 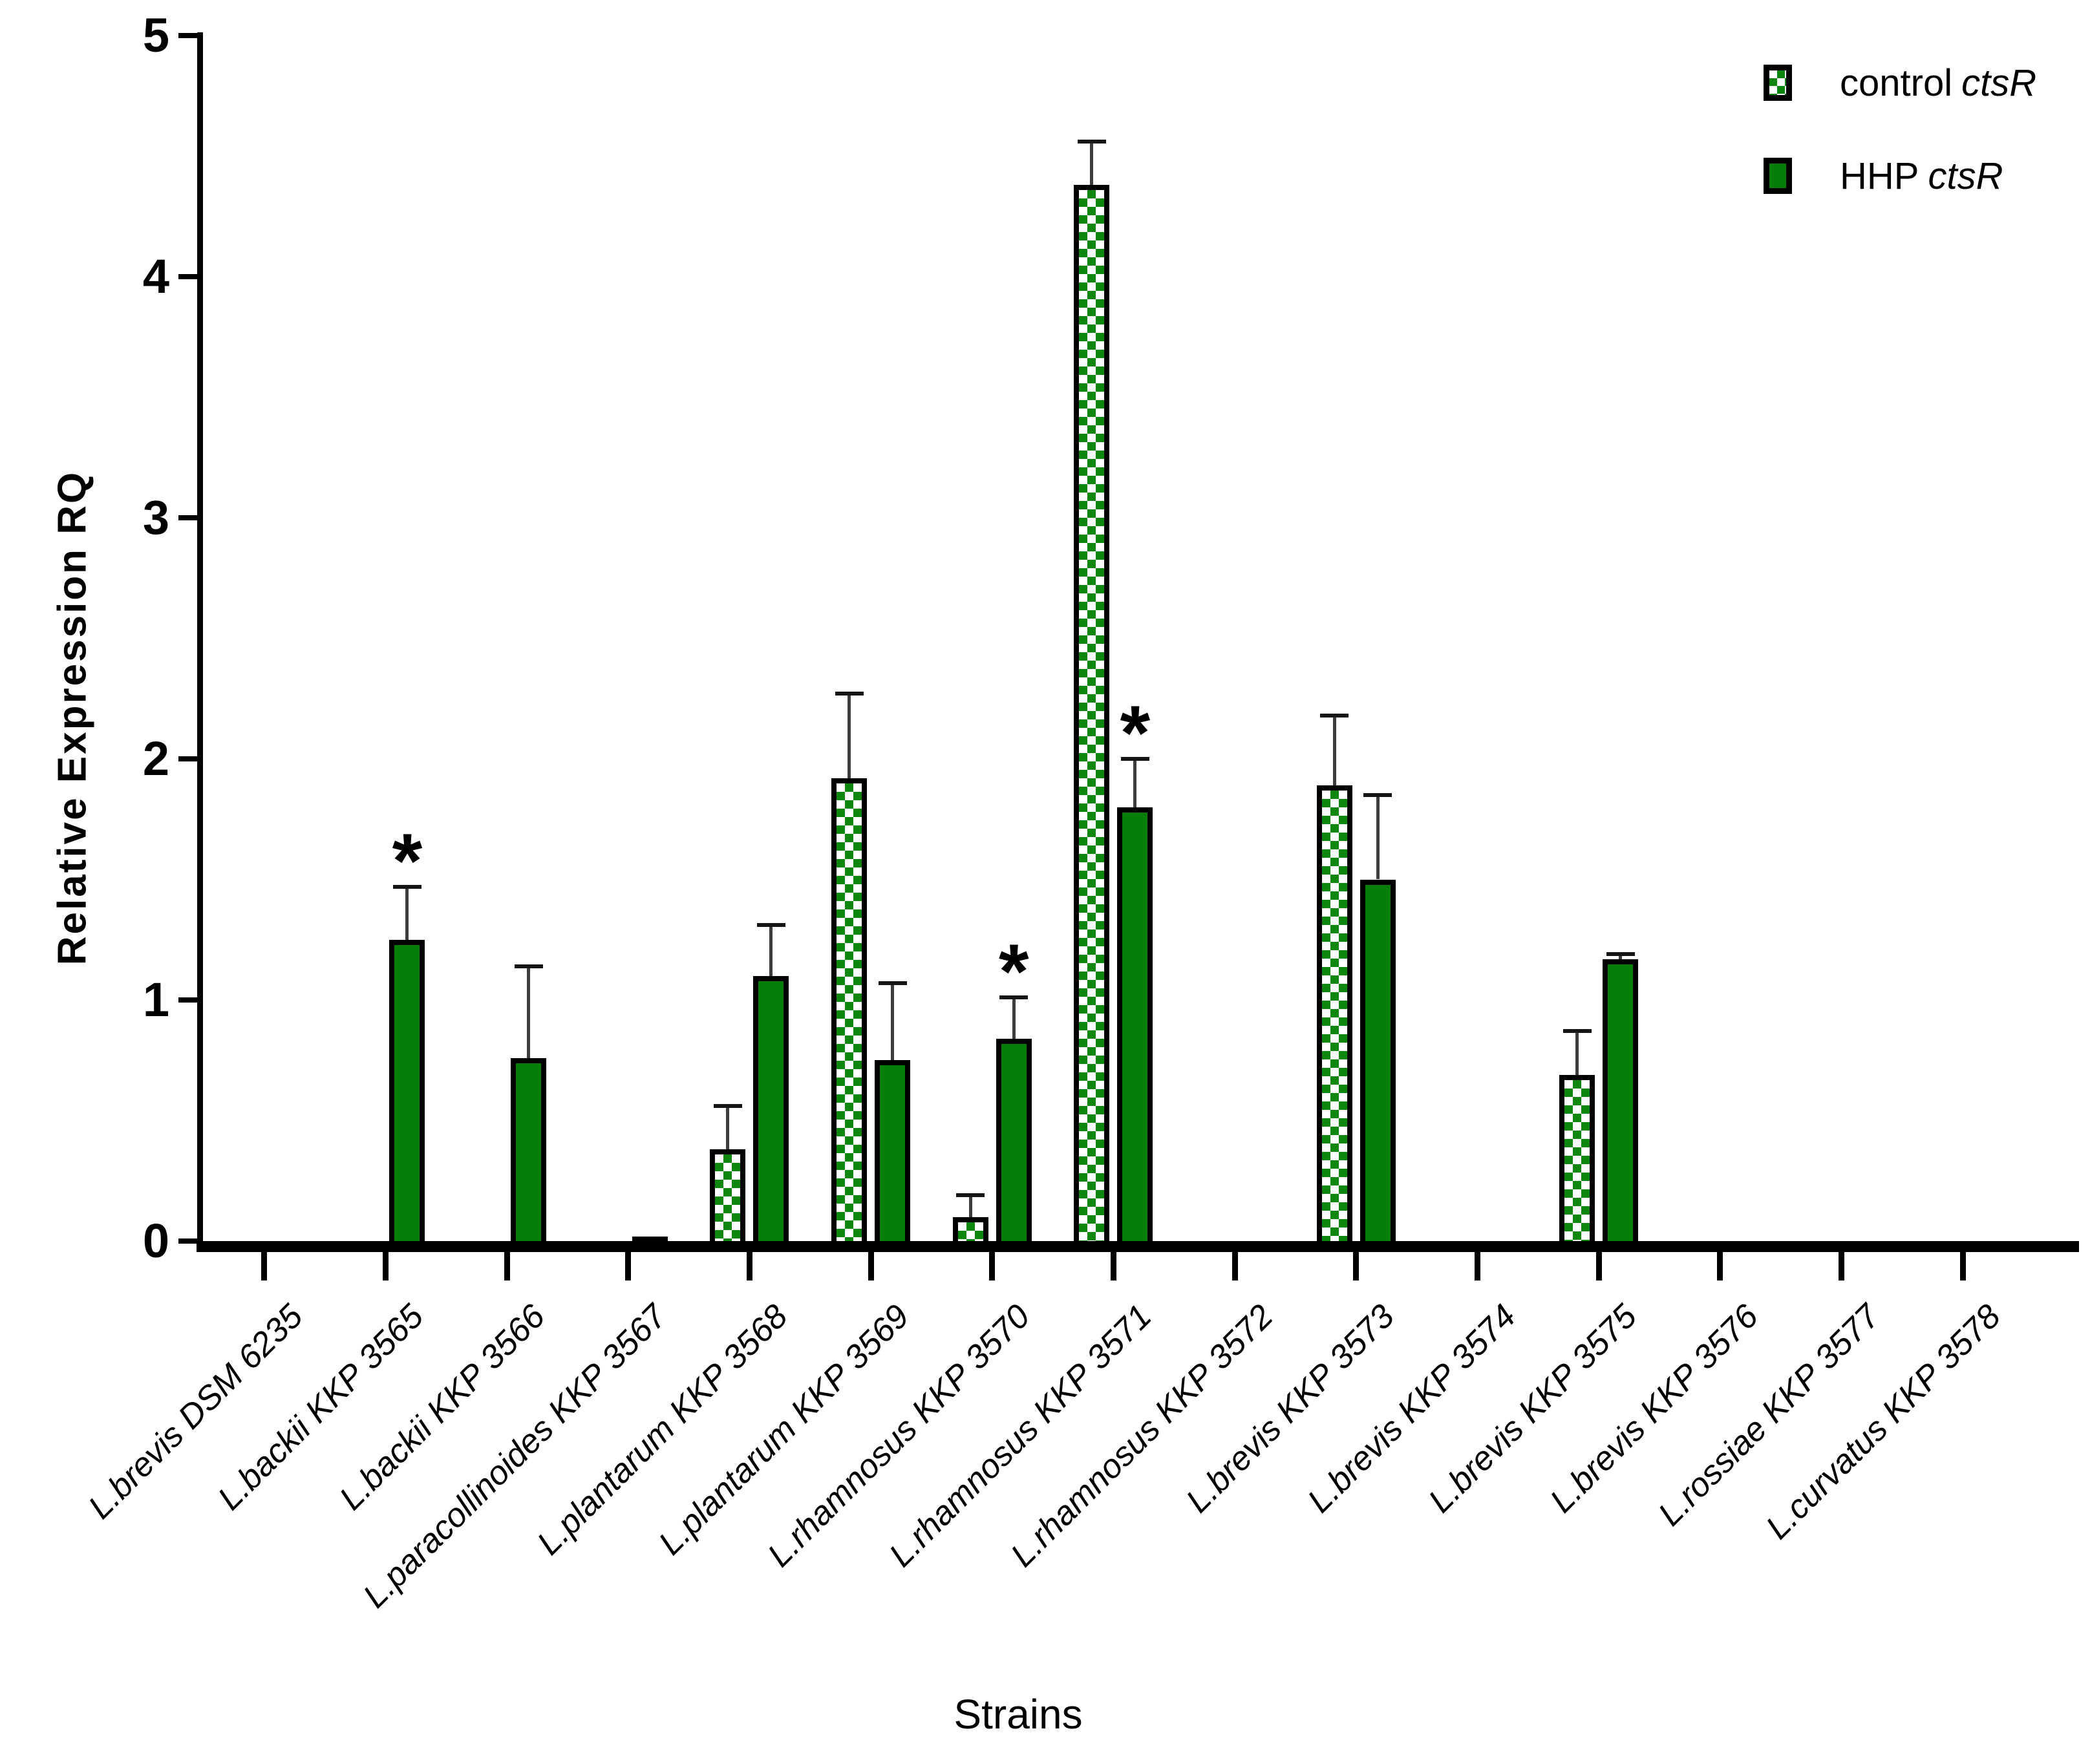 I want to click on legend-label-control: control ctsR, so click(x=1938, y=83).